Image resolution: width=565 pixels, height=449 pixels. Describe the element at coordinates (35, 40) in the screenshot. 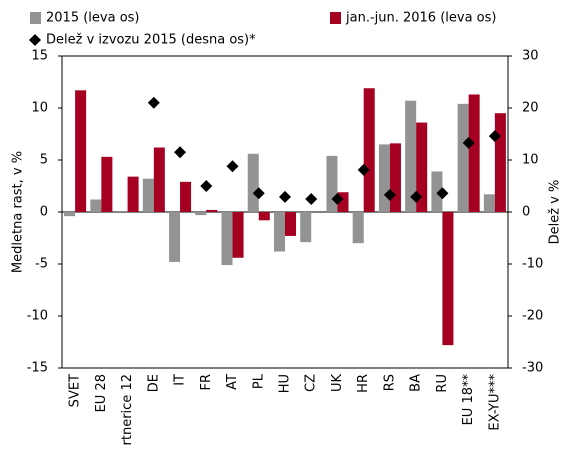

I see `legend-marker` at that location.